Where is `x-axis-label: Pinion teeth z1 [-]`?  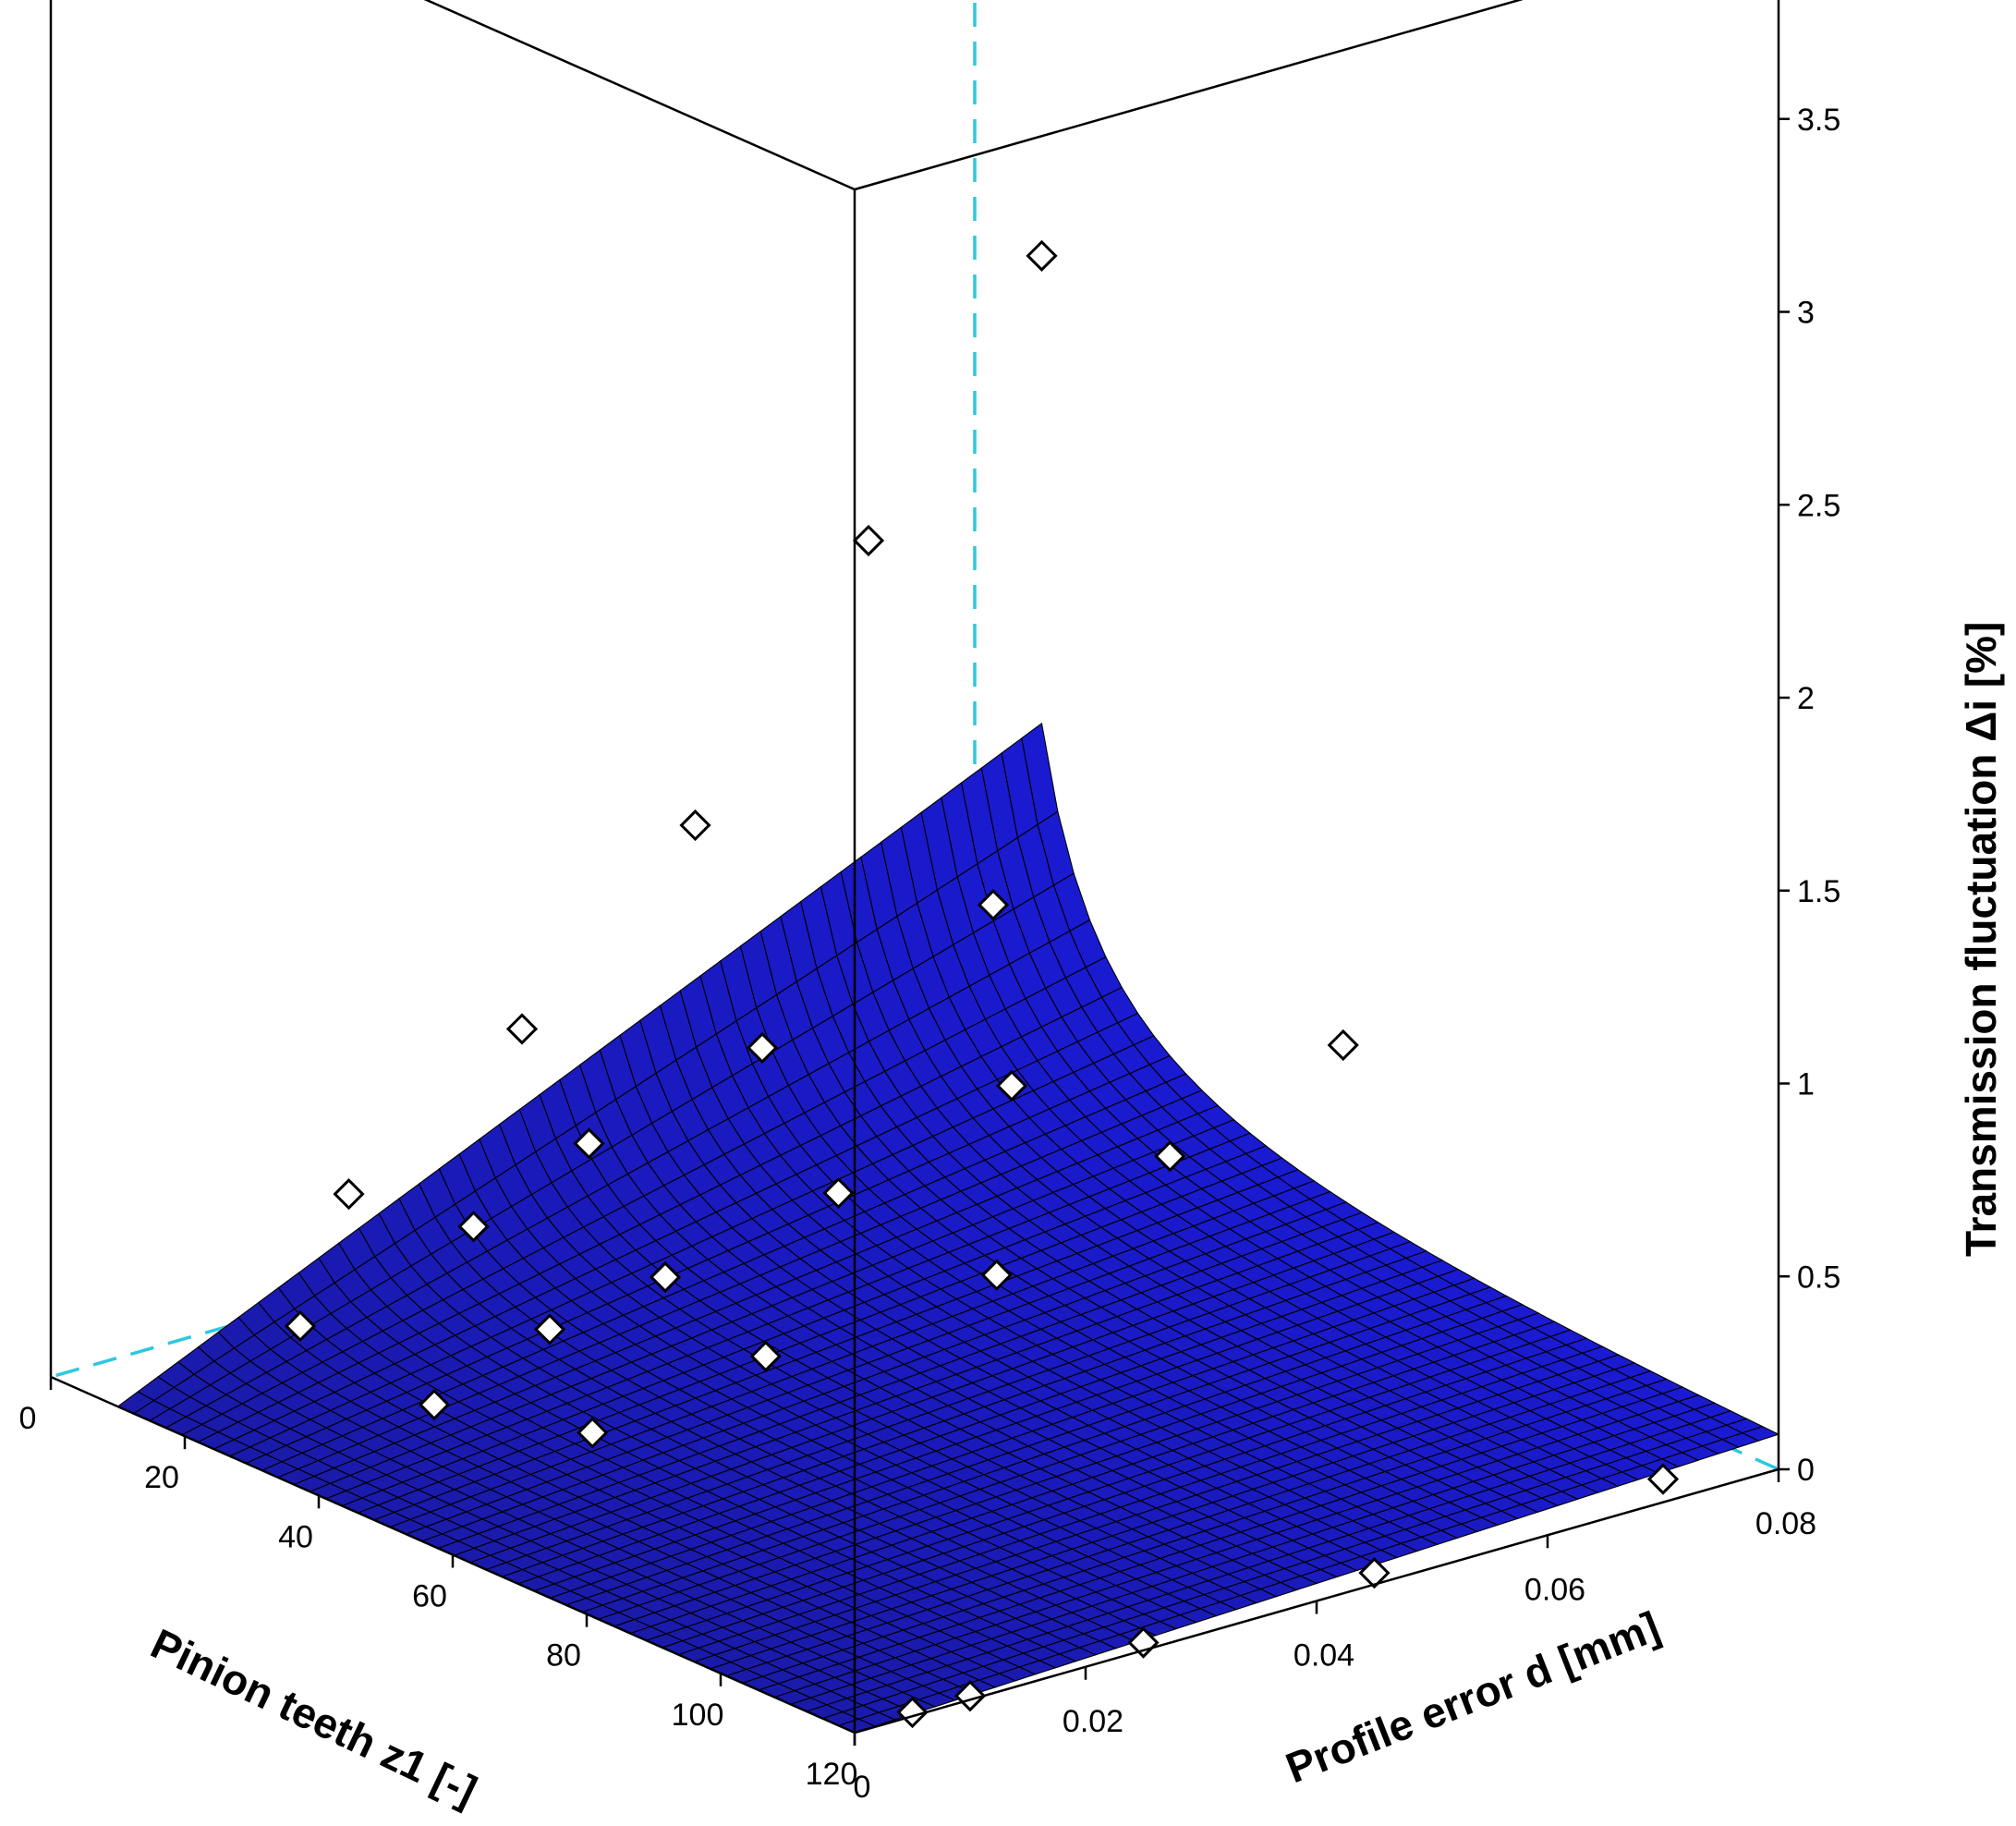 x-axis-label: Pinion teeth z1 [-] is located at coordinates (314, 1717).